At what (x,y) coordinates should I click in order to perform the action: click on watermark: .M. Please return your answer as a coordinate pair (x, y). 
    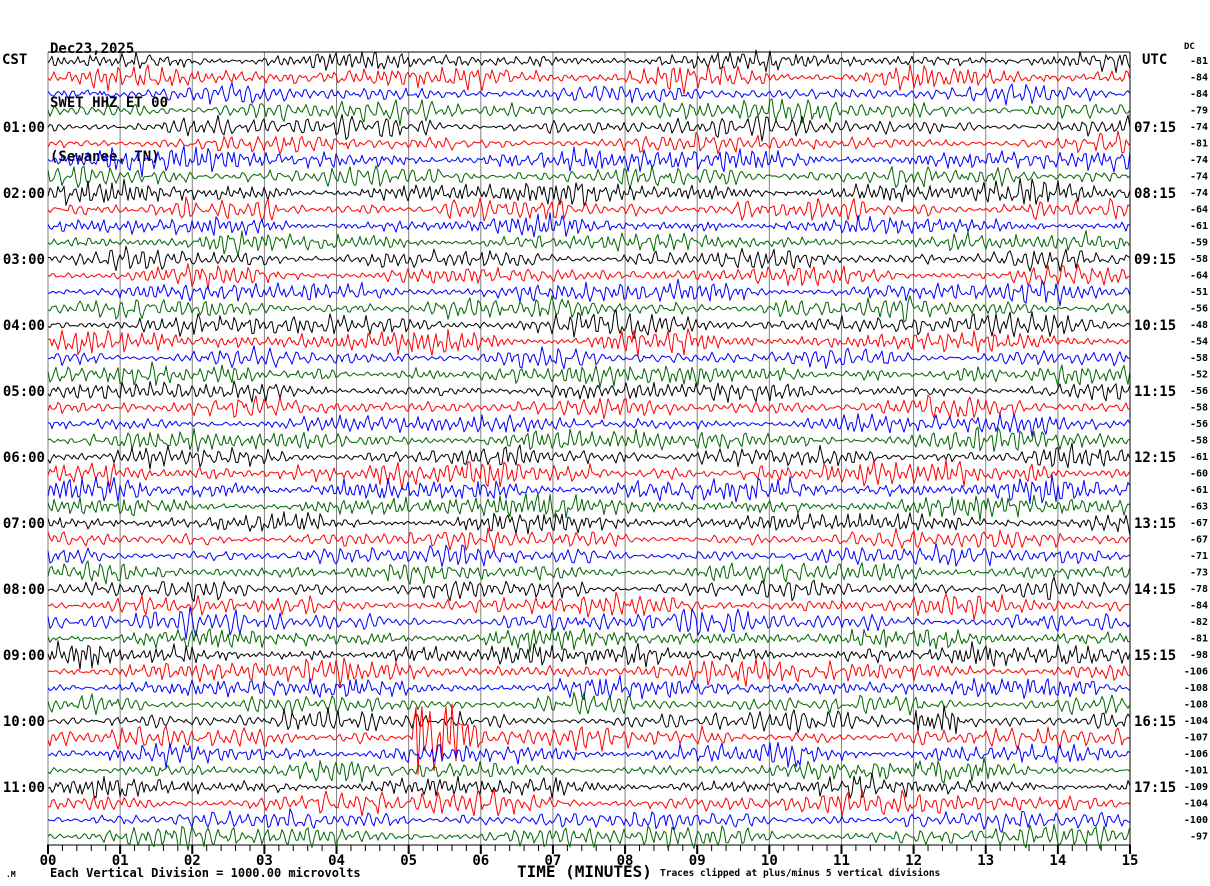
    Looking at the image, I should click on (11, 874).